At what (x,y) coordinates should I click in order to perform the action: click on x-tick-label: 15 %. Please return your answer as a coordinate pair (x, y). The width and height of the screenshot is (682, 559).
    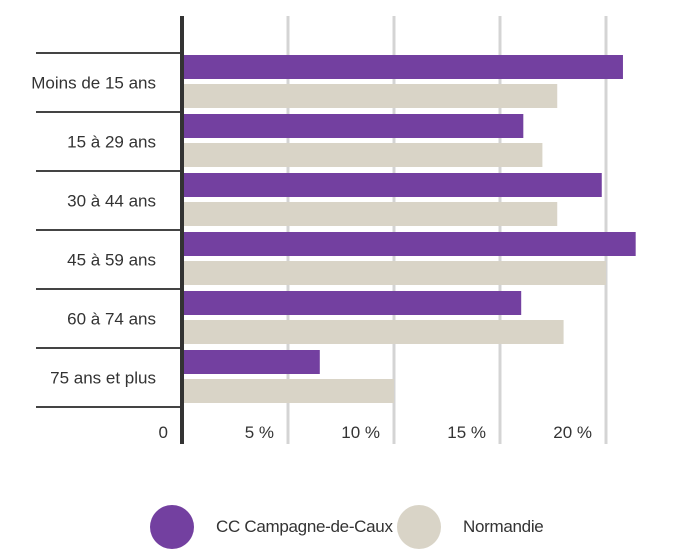
    Looking at the image, I should click on (466, 432).